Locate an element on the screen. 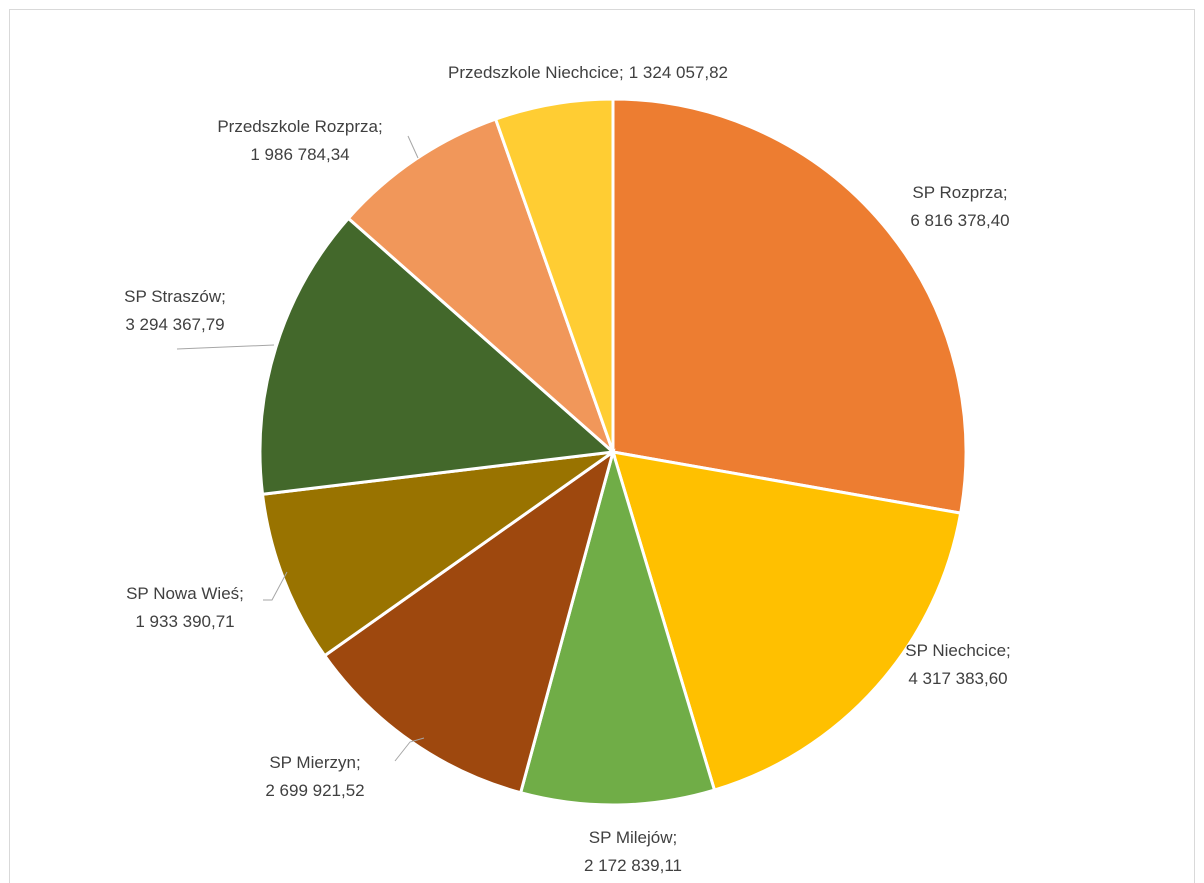 This screenshot has height=883, width=1204. data-label: SP Straszów; 3 294 367,79 is located at coordinates (175, 310).